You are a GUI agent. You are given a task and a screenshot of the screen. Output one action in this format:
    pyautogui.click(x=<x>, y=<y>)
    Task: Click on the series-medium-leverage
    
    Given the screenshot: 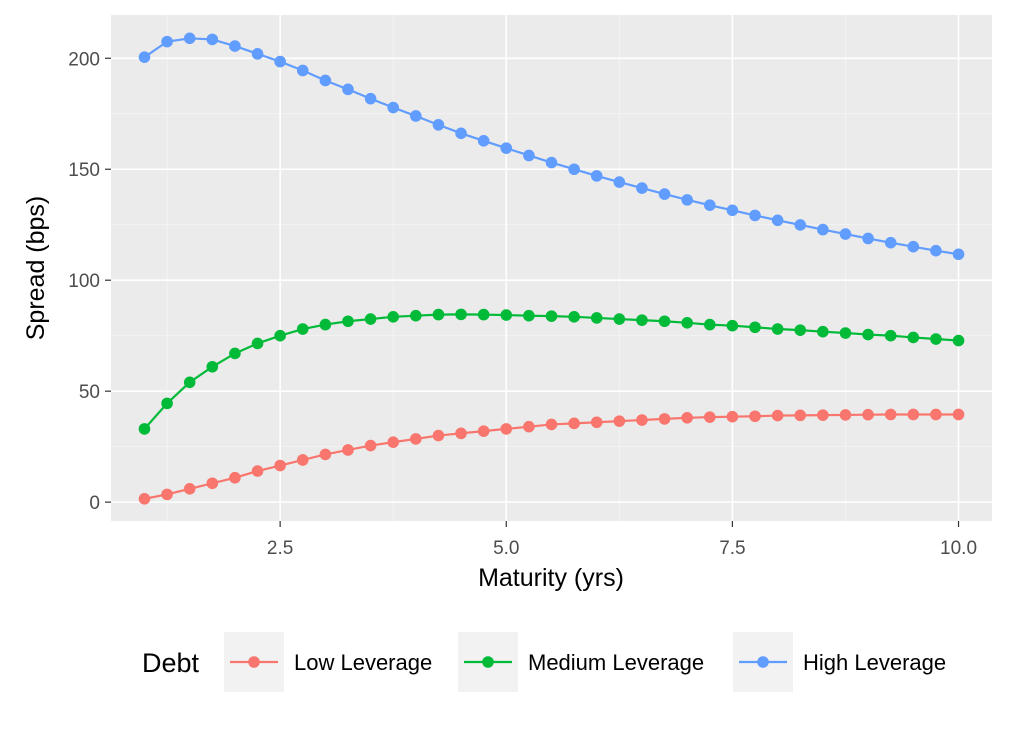 What is the action you would take?
    pyautogui.click(x=551, y=371)
    